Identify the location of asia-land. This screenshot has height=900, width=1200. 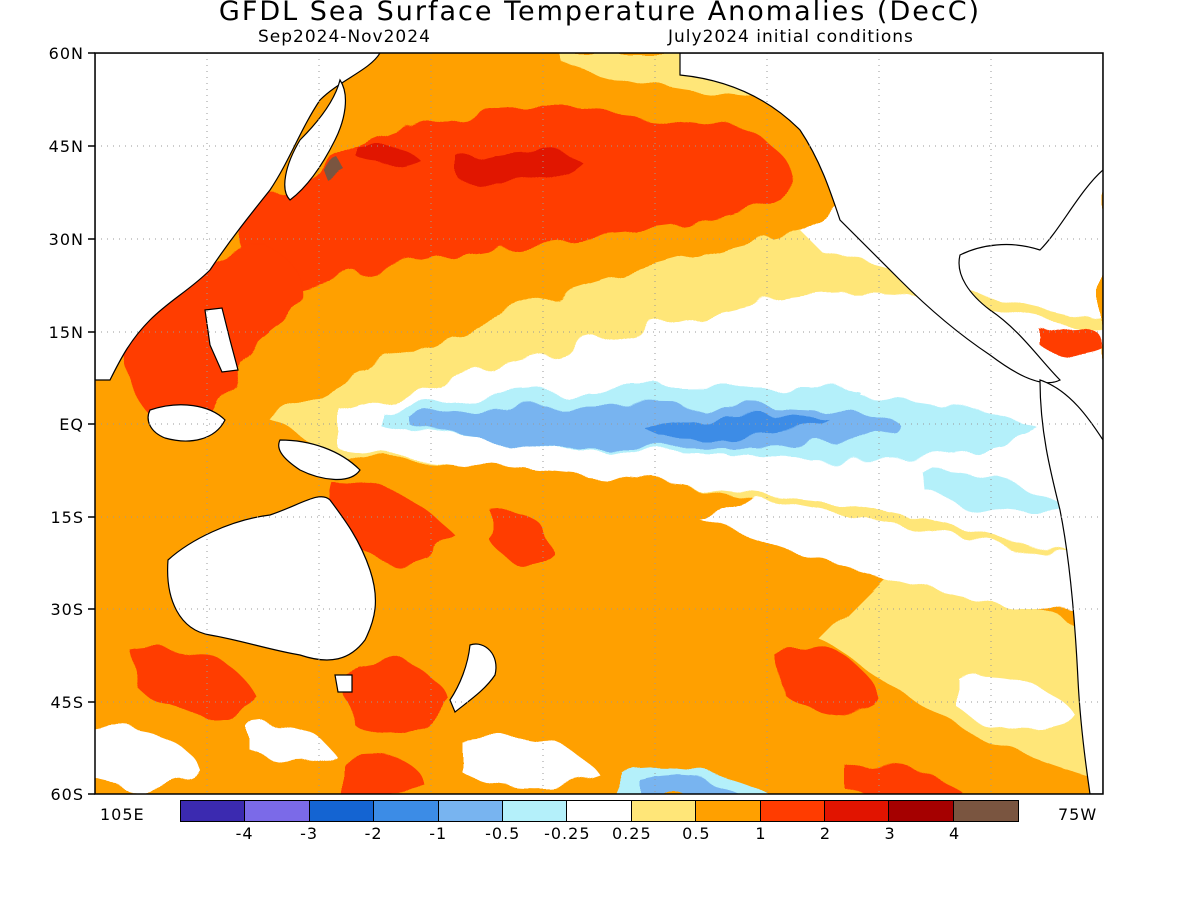
(238, 217).